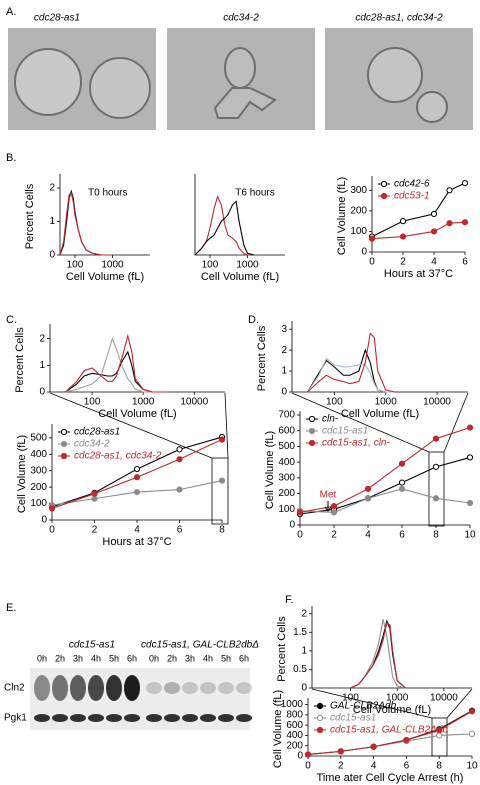 The height and width of the screenshot is (785, 480). Describe the element at coordinates (42, 365) in the screenshot. I see `y-tick-label: 1` at that location.